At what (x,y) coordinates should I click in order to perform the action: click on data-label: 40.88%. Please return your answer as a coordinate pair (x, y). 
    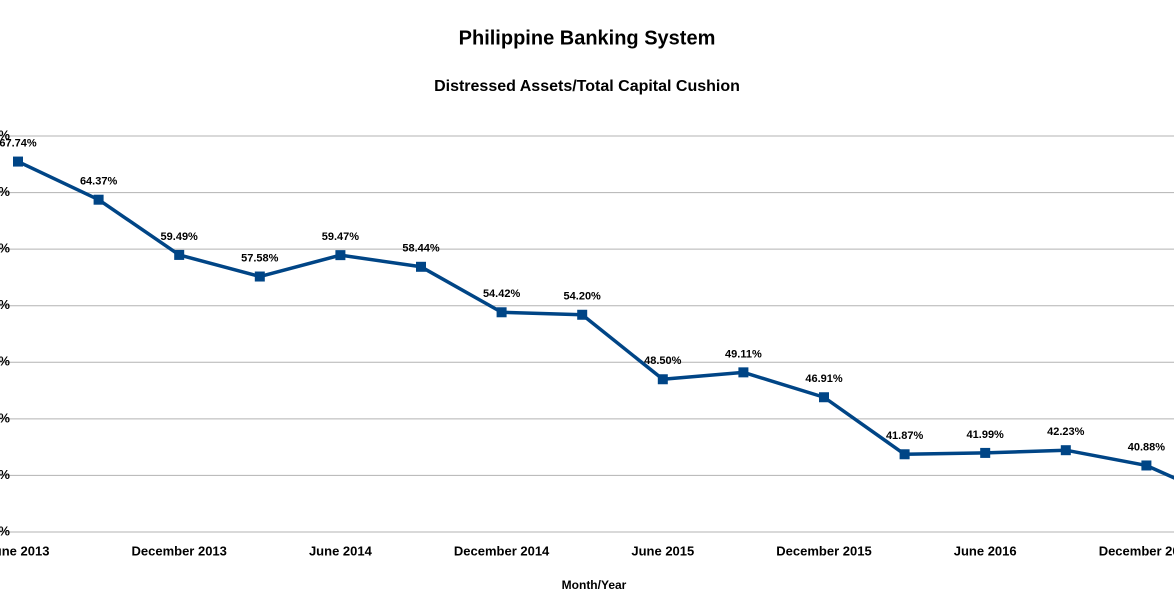
    Looking at the image, I should click on (1147, 447).